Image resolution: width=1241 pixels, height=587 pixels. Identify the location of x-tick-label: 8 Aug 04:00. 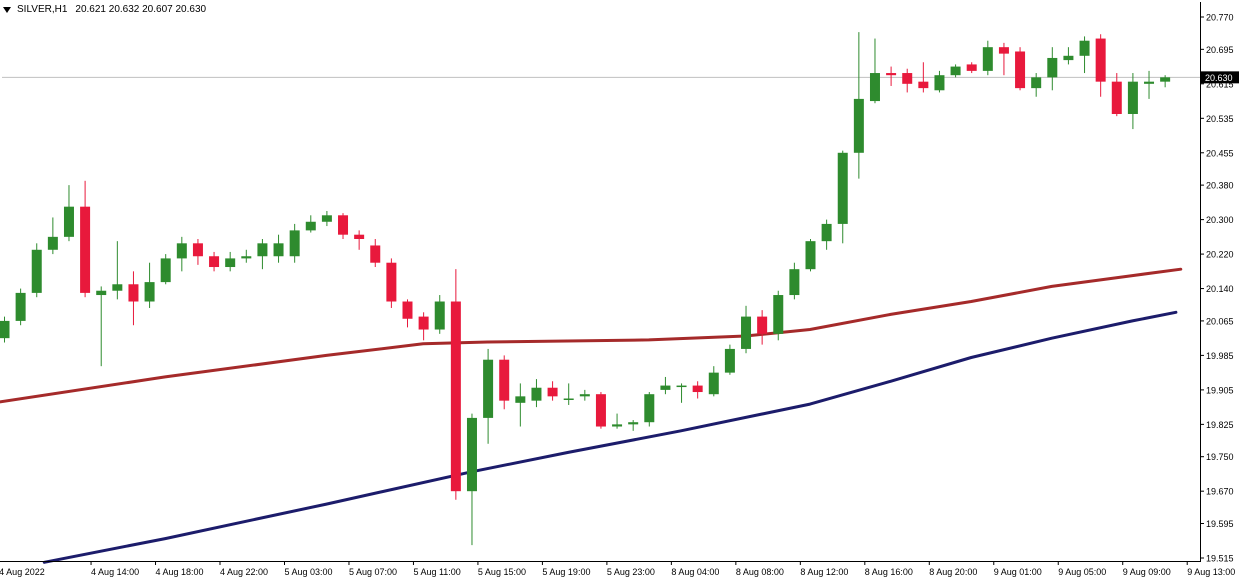
(695, 572).